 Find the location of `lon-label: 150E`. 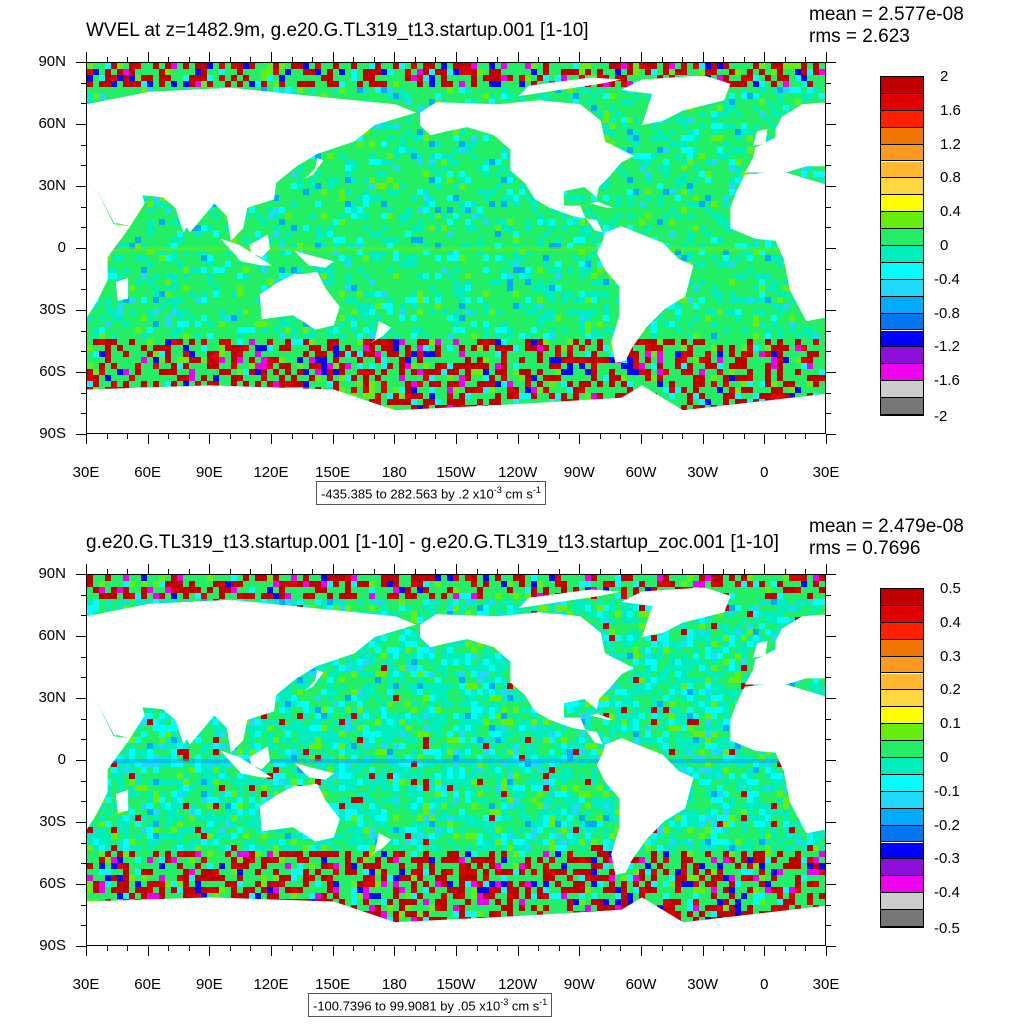

lon-label: 150E is located at coordinates (333, 472).